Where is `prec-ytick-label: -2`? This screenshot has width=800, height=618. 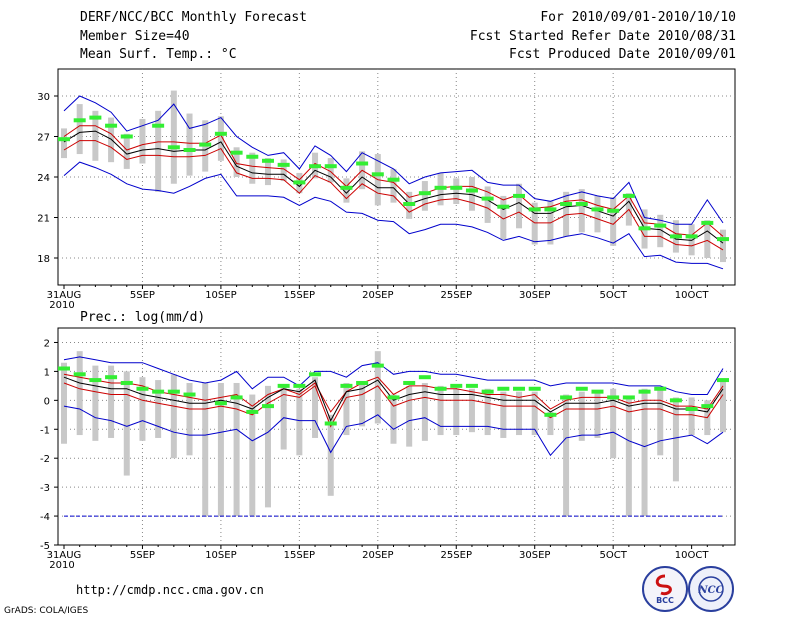
prec-ytick-label: -2 is located at coordinates (45, 459).